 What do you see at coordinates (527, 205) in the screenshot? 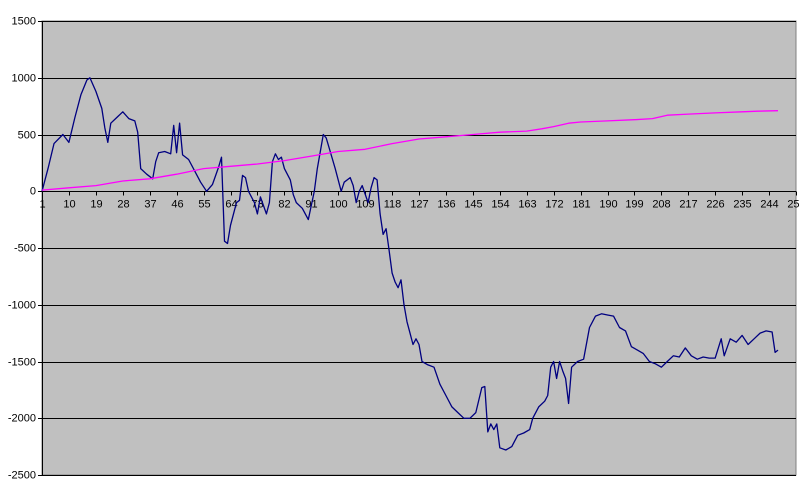
I see `x-tick-label: 163` at bounding box center [527, 205].